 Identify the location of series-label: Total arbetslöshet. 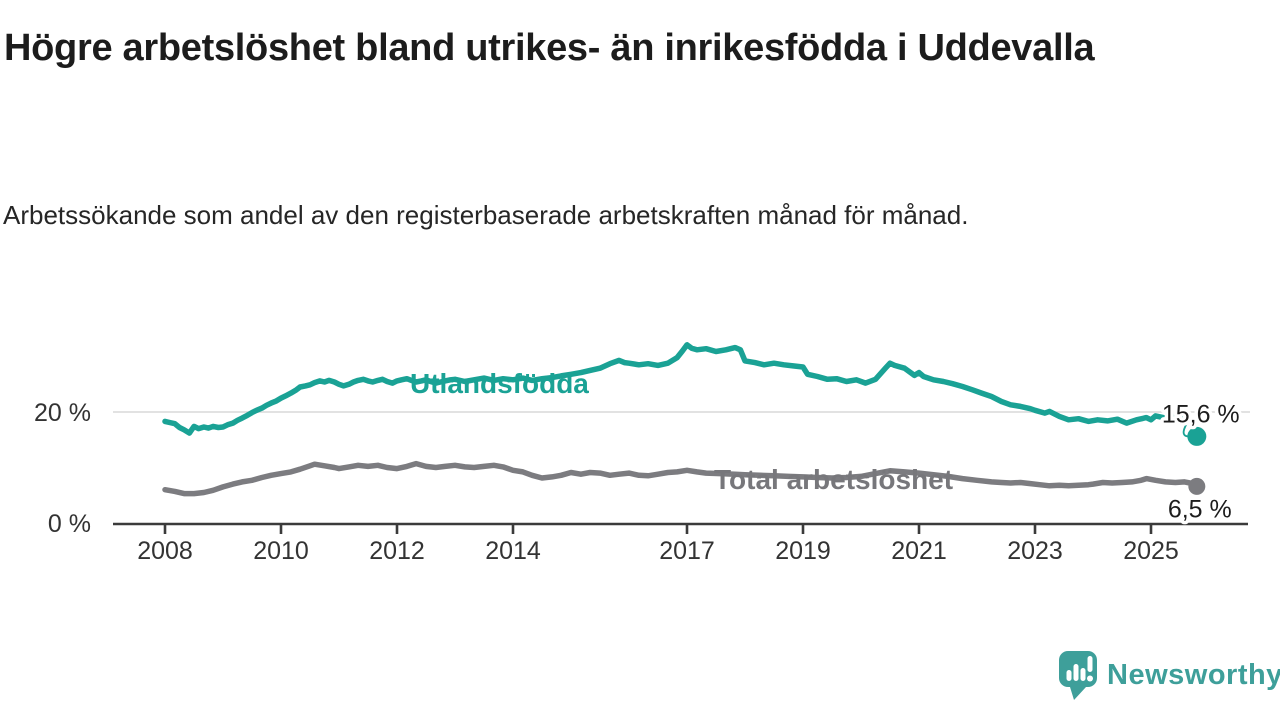
(833, 479).